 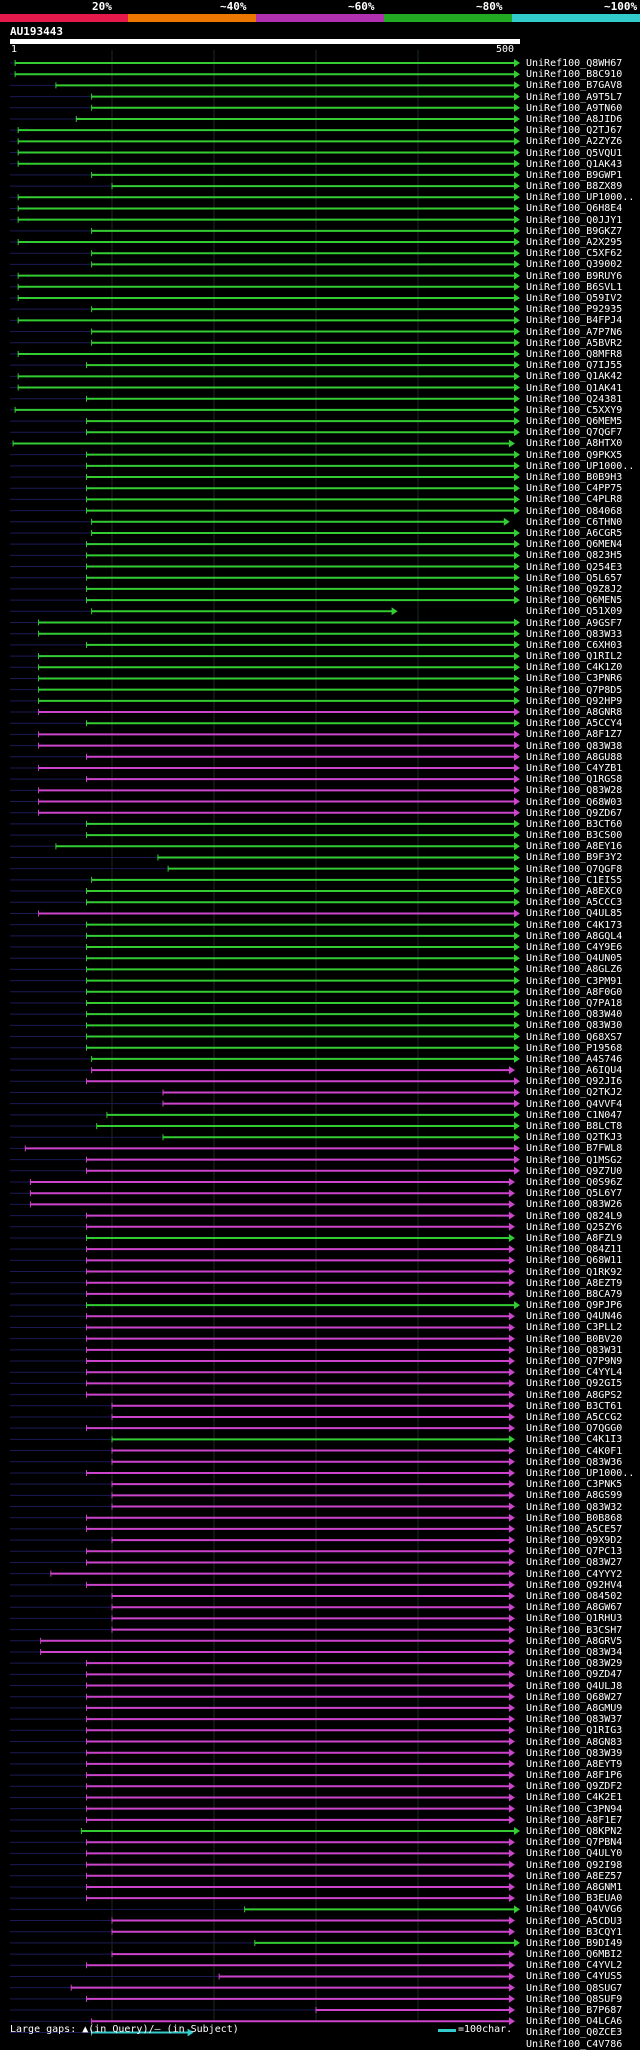 What do you see at coordinates (574, 880) in the screenshot?
I see `hit-label: UniRef100_C1EIS5` at bounding box center [574, 880].